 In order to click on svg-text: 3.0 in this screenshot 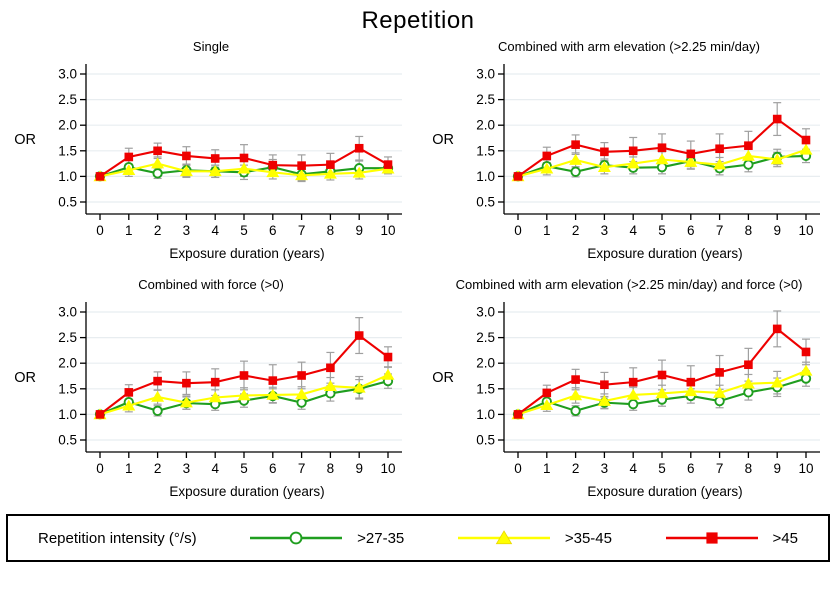, I will do `click(485, 74)`.